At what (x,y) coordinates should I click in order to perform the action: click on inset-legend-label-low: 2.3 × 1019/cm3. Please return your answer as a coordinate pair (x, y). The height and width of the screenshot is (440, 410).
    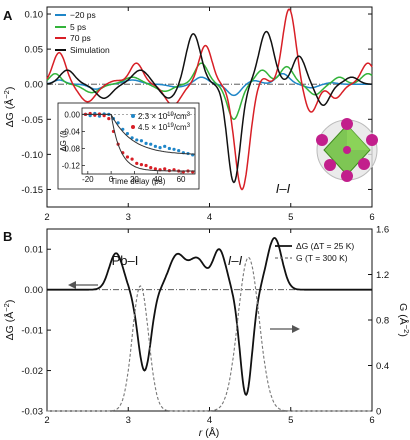
    Looking at the image, I should click on (164, 116).